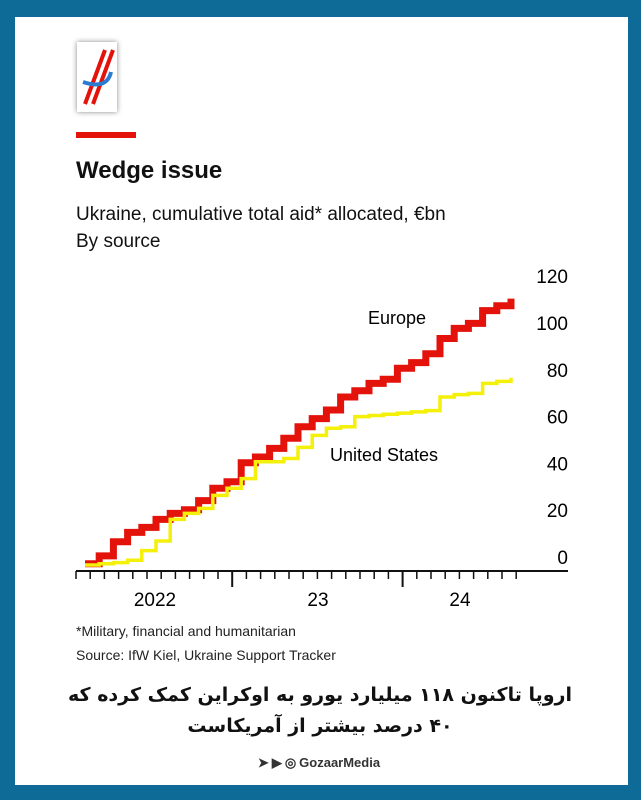 Image resolution: width=641 pixels, height=800 pixels. I want to click on x-tick-label: 2022, so click(155, 600).